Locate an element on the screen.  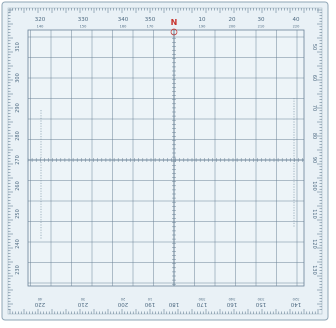
bottom-sub-degree-label: 20 is located at coordinates (122, 299).